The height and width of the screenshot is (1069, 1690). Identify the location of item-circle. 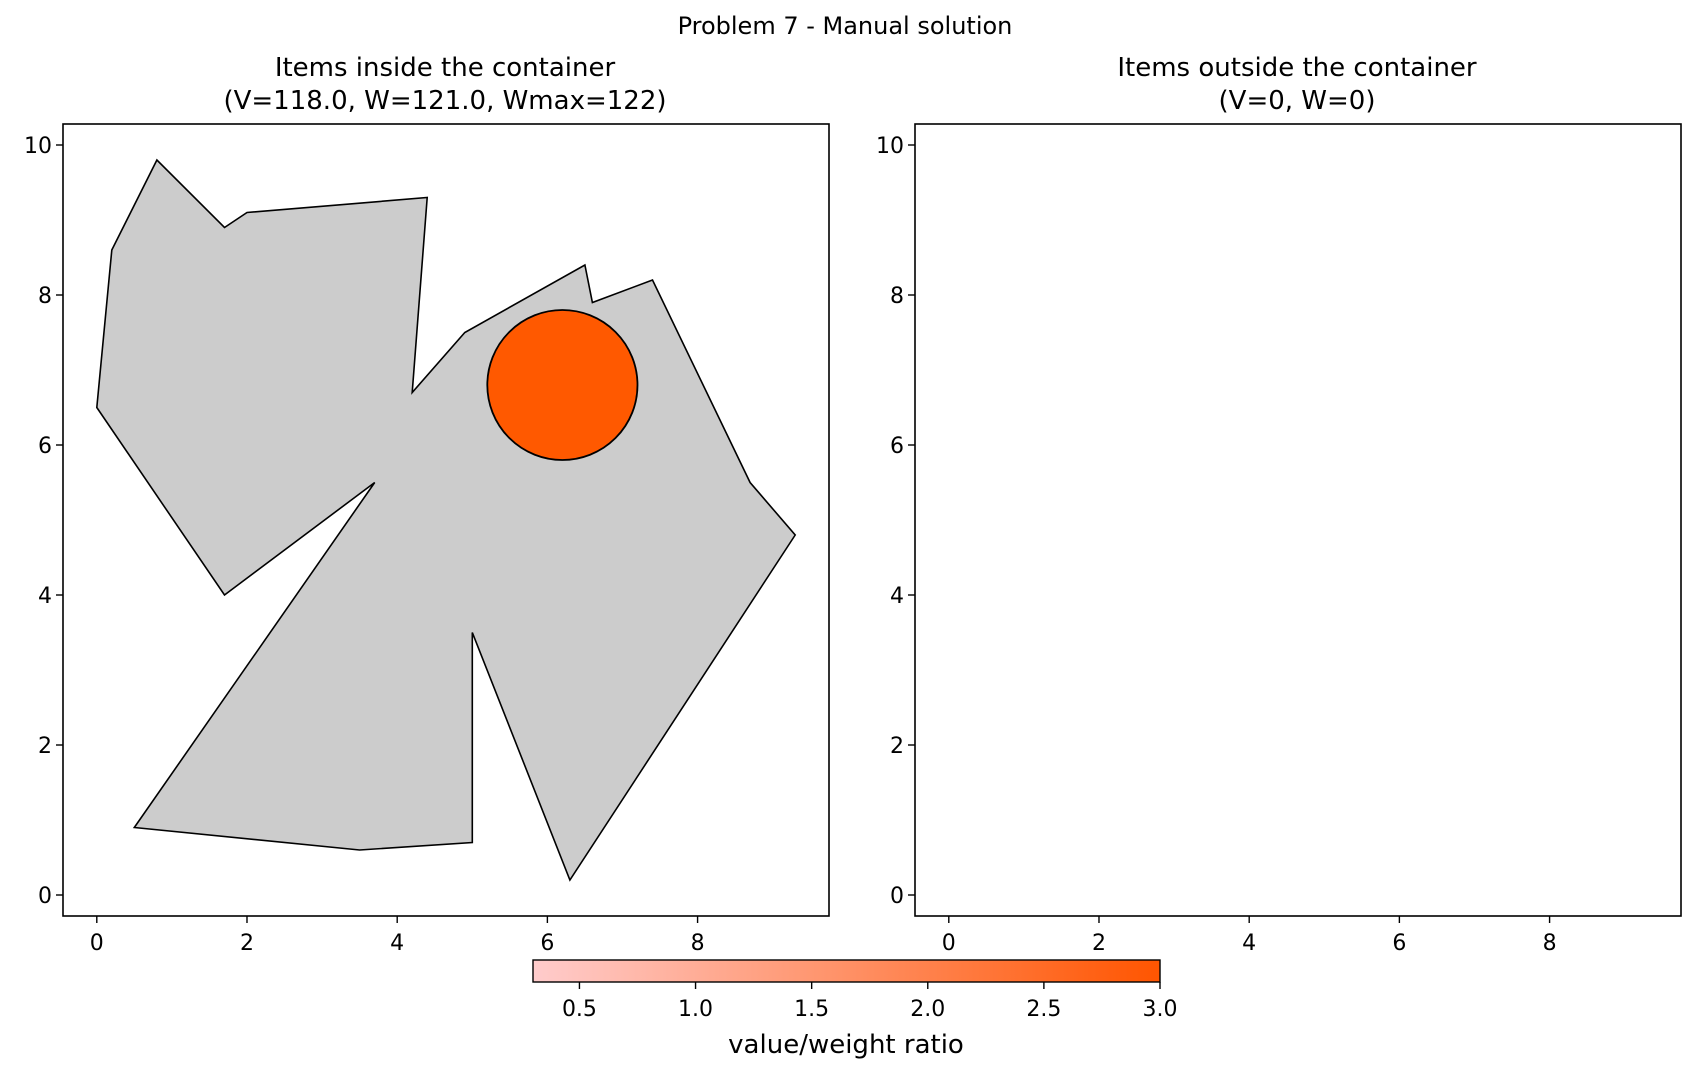
(562, 385).